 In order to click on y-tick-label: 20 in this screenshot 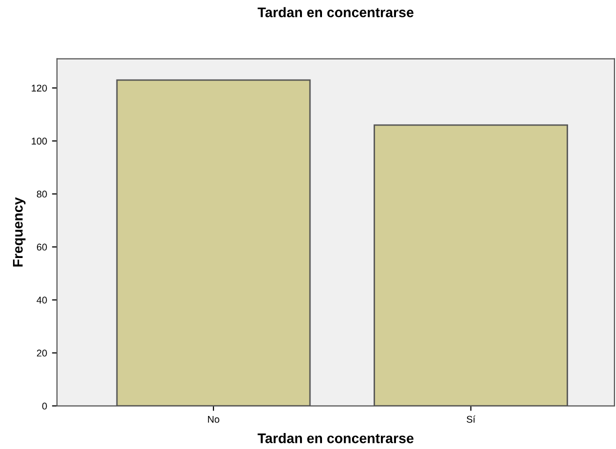, I will do `click(41, 353)`.